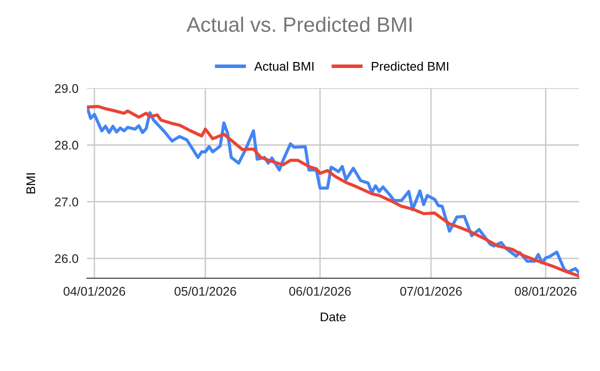 Image resolution: width=600 pixels, height=371 pixels. I want to click on y-tick-label: 28.0, so click(66, 145).